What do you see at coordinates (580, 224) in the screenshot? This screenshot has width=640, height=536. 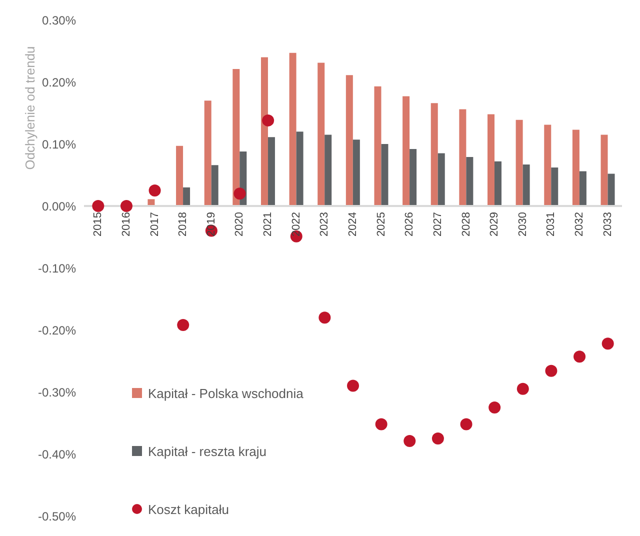 I see `x-tick-label: 2032` at bounding box center [580, 224].